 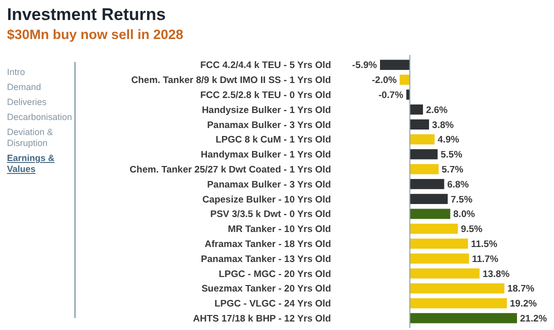 What do you see at coordinates (31, 163) in the screenshot?
I see `text: Earnings & Values` at bounding box center [31, 163].